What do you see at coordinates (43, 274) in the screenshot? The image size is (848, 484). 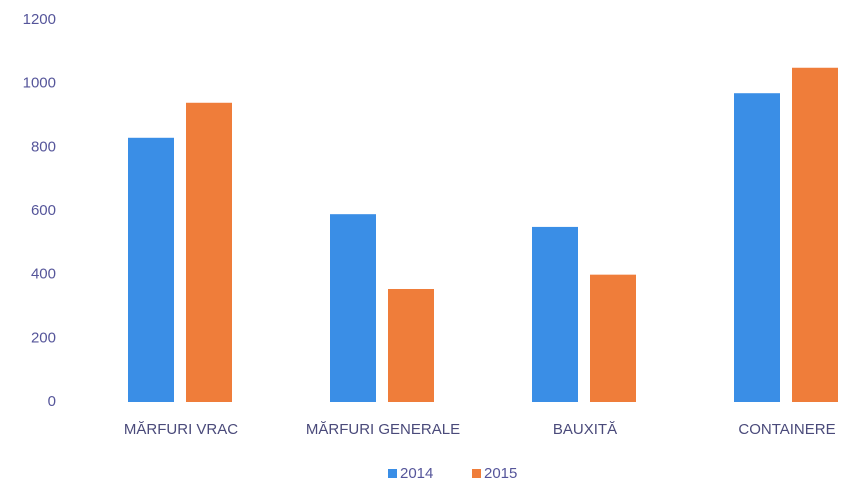 I see `y-tick-label: 400` at bounding box center [43, 274].